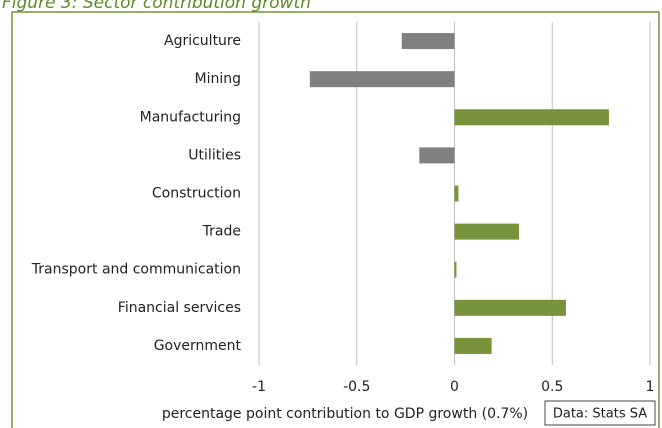  I want to click on y-tick-label: Mining, so click(218, 79).